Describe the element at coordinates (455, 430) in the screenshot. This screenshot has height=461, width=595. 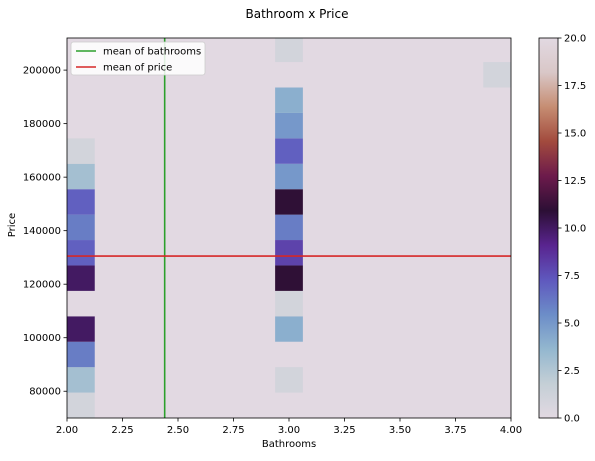
I see `x-tick-label: 3.75` at that location.